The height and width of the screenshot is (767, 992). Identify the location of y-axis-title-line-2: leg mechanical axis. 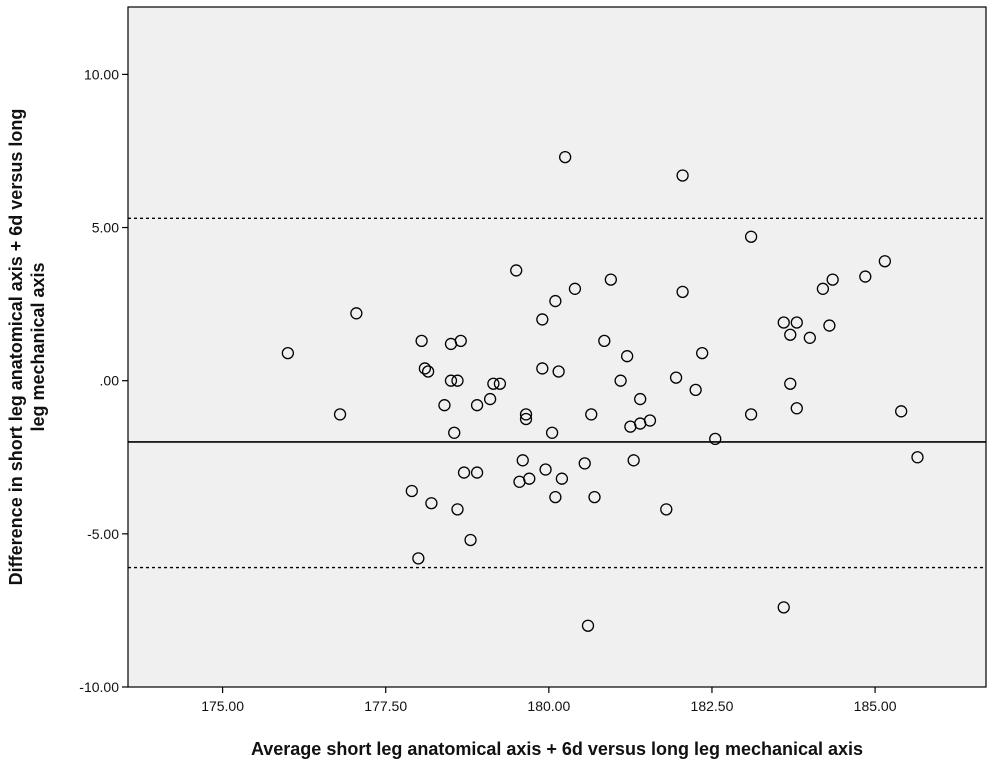
(38, 346).